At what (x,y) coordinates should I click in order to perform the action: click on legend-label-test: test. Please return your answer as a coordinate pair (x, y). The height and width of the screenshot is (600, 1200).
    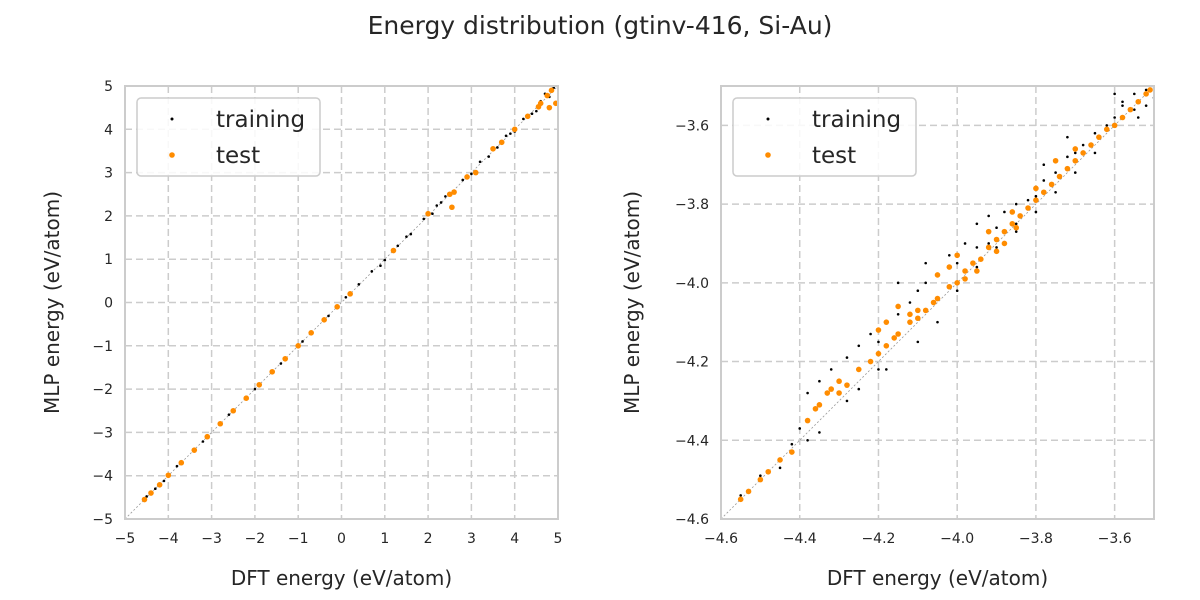
    Looking at the image, I should click on (238, 156).